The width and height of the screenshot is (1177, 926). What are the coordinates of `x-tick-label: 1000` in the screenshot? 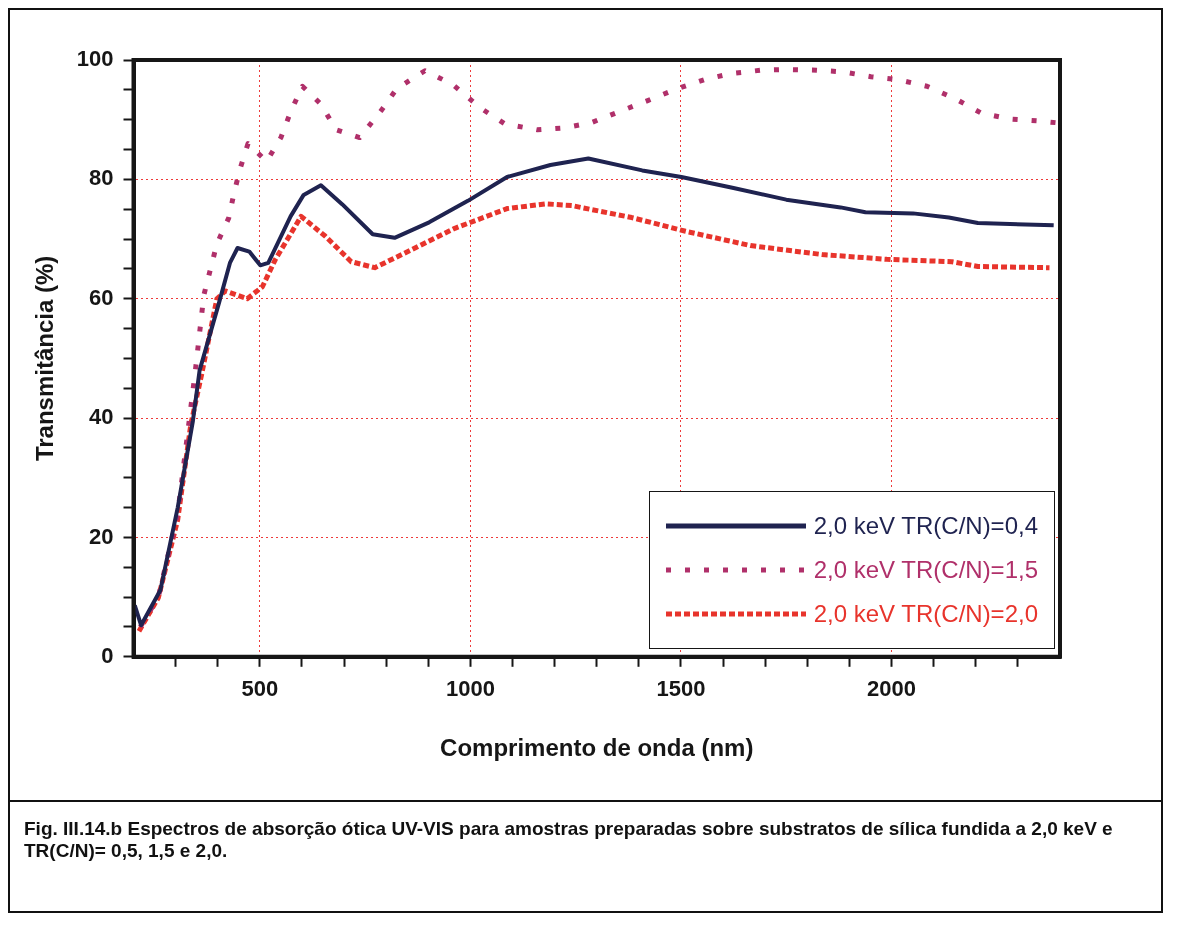 It's located at (470, 689).